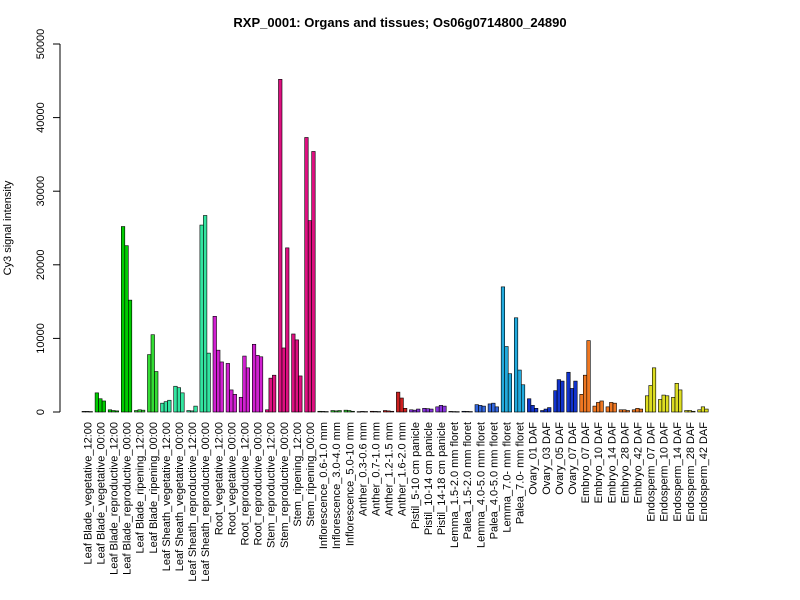 The height and width of the screenshot is (600, 800). What do you see at coordinates (206, 502) in the screenshot?
I see `x-tick-label: Leaf Sheath_reproductive_00:00` at bounding box center [206, 502].